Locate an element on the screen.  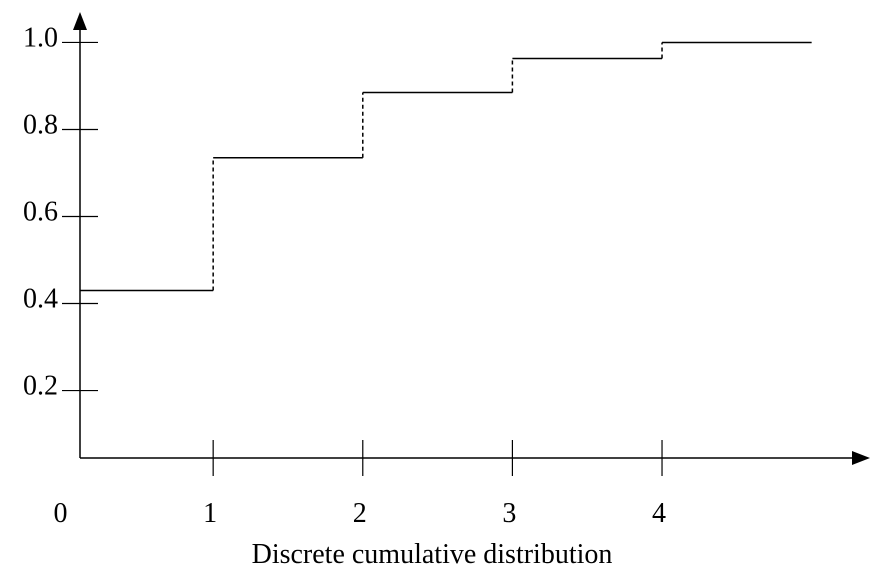
y-tick-label: 0.2 is located at coordinates (40, 386).